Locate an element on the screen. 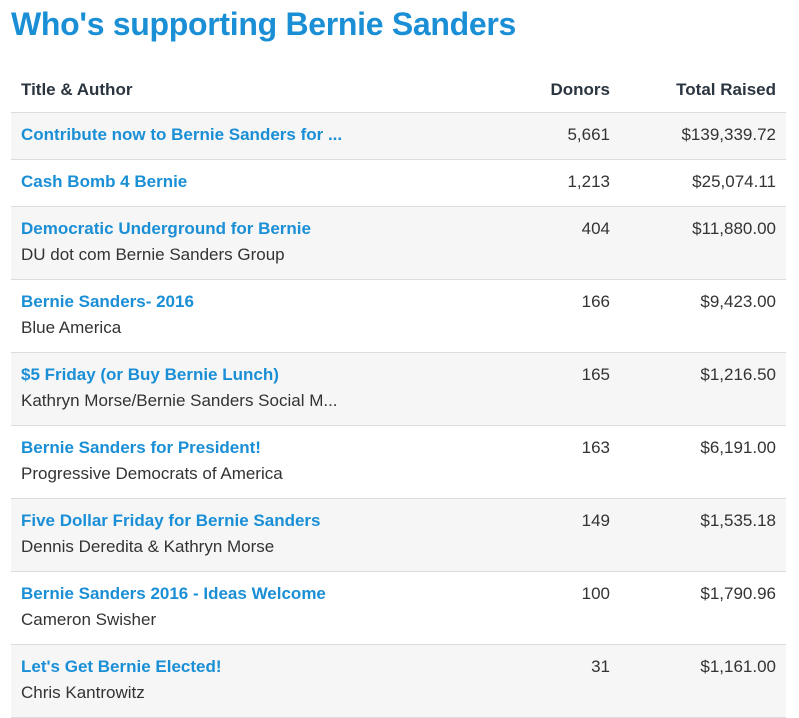 The width and height of the screenshot is (799, 718). fundraiser-link: $5 Friday (or Buy Bernie Lunch) is located at coordinates (150, 374).